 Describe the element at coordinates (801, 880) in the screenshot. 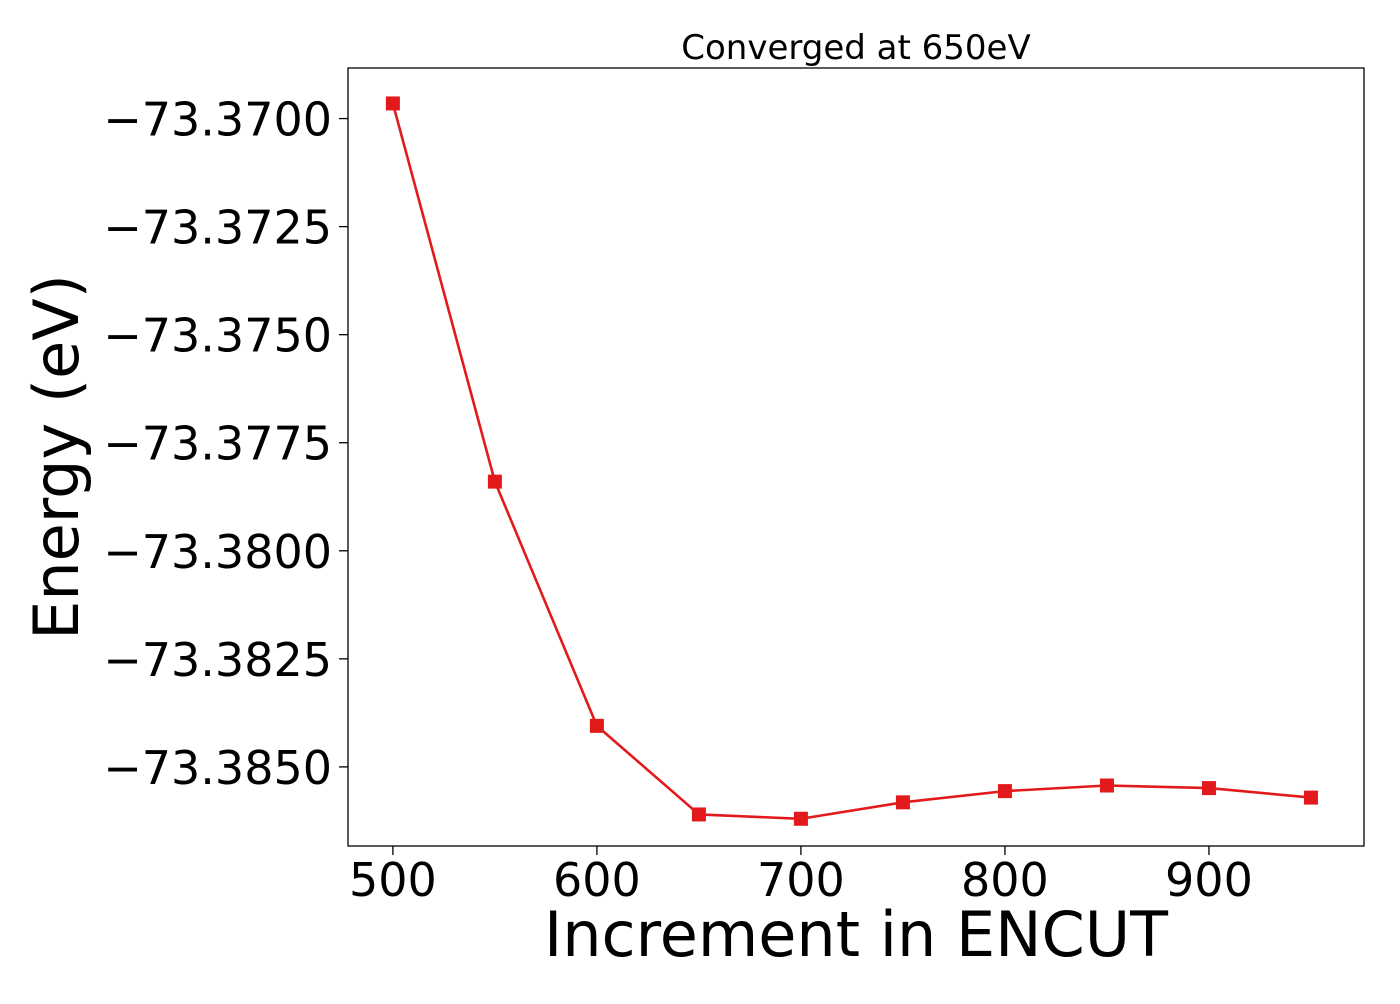

I see `x-tick-label: 700` at that location.